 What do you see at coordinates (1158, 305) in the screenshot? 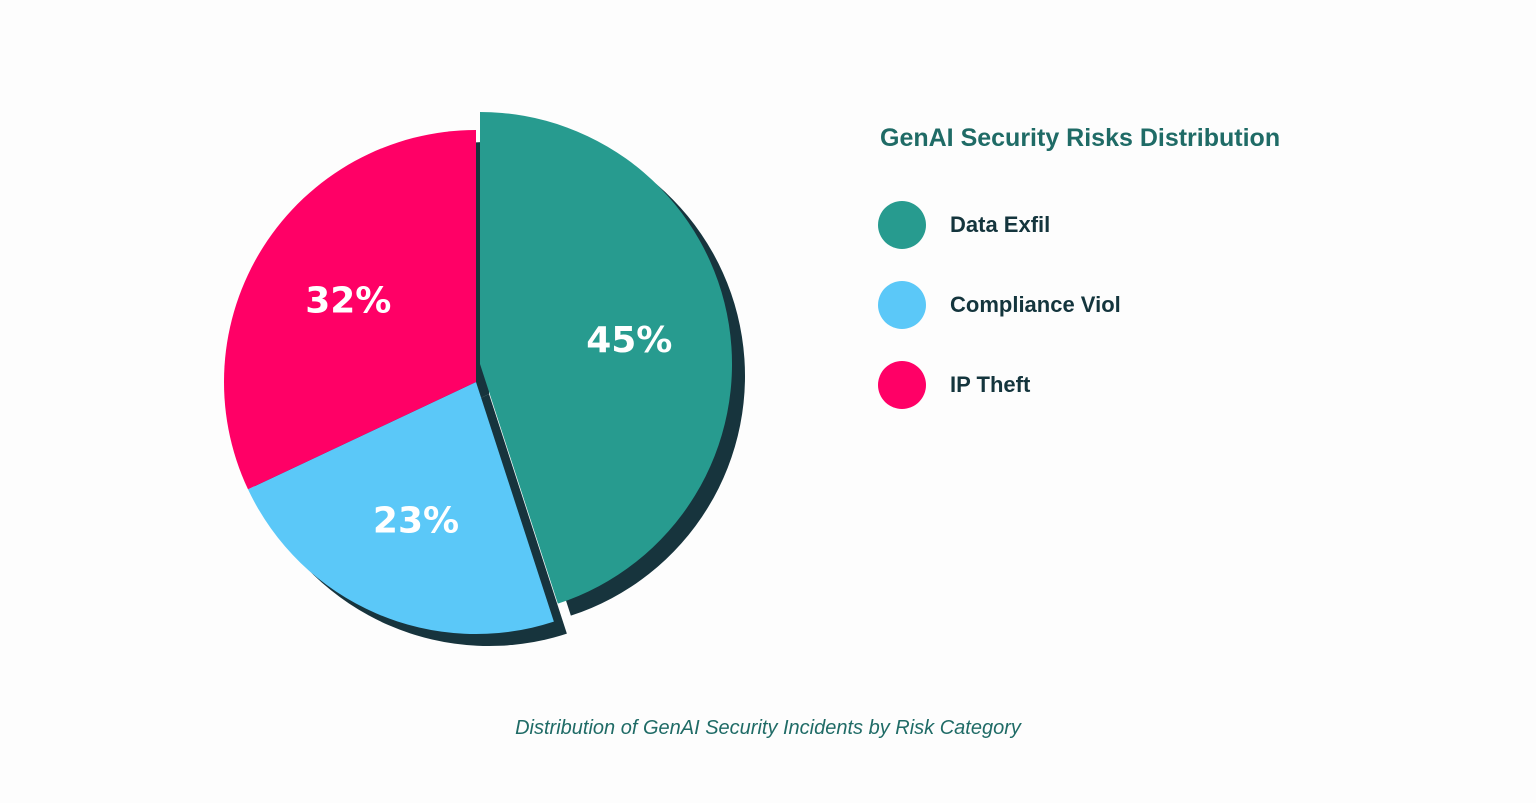
I see `legend-item-compliance-viol: Compliance Viol` at bounding box center [1158, 305].